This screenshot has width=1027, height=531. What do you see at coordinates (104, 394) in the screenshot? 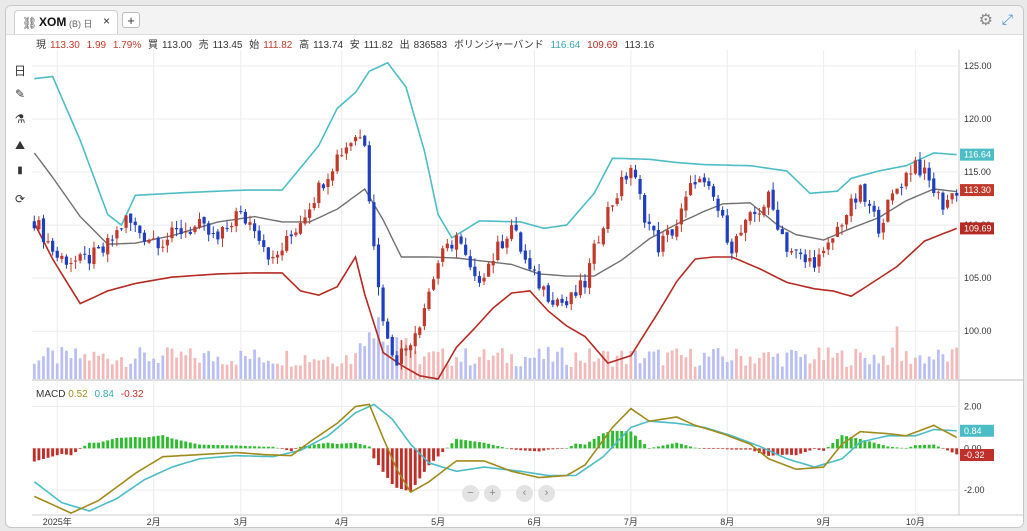
I see `signal-value: 0.84` at bounding box center [104, 394].